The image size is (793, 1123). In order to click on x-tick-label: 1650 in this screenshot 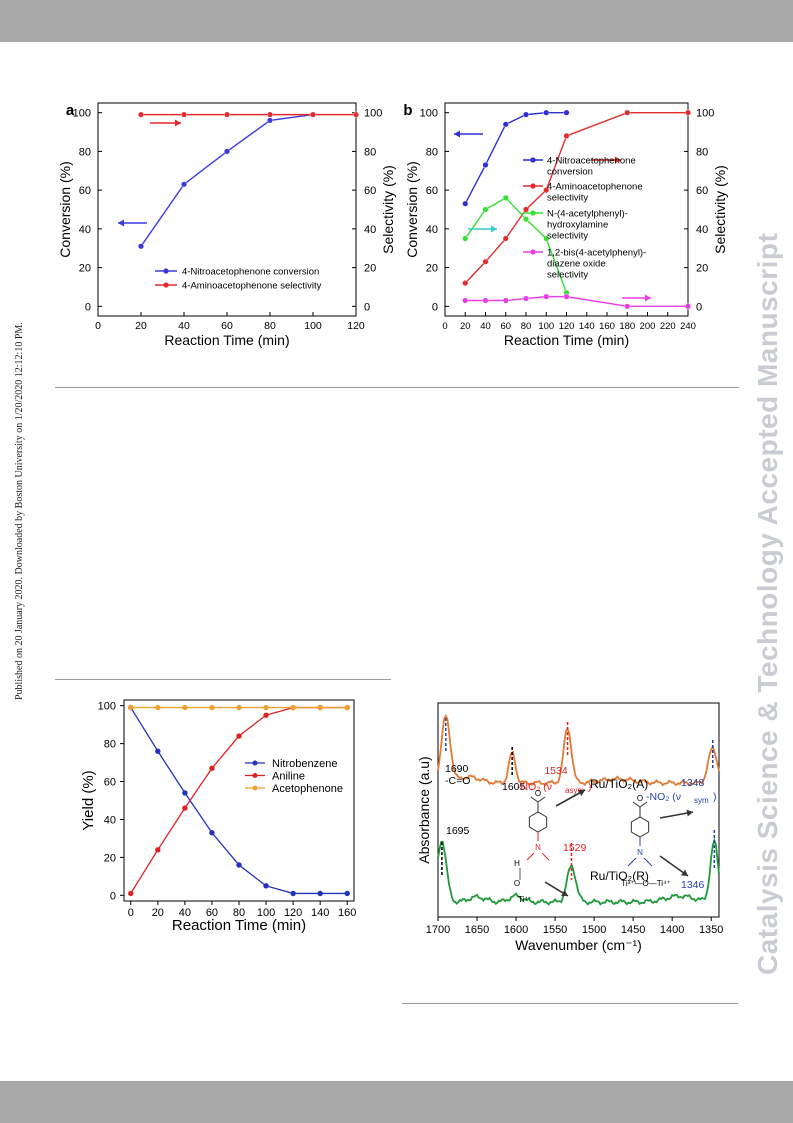, I will do `click(477, 930)`.